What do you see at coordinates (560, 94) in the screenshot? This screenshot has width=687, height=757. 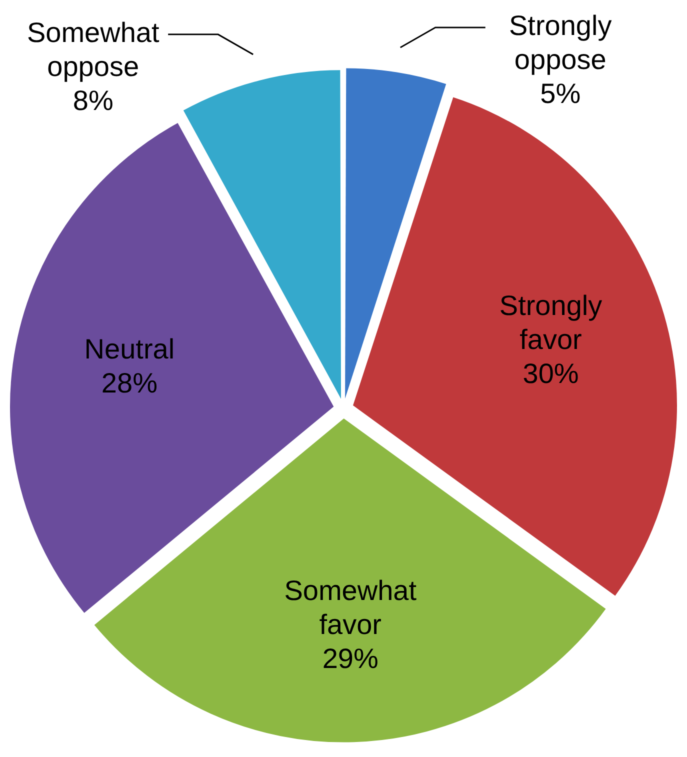 I see `data-label: 5%` at bounding box center [560, 94].